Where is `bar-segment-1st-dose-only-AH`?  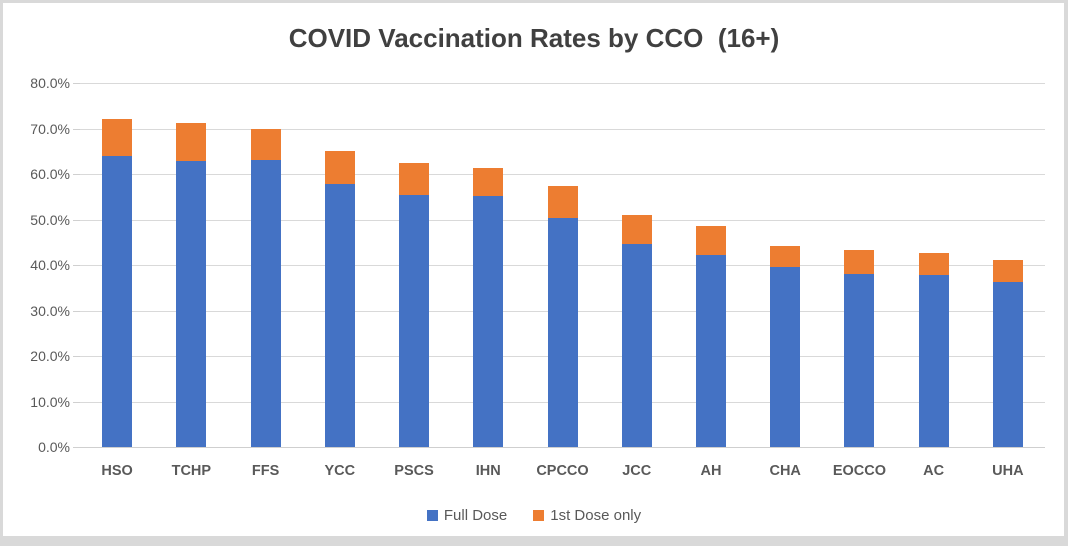
bar-segment-1st-dose-only-AH is located at coordinates (710, 240).